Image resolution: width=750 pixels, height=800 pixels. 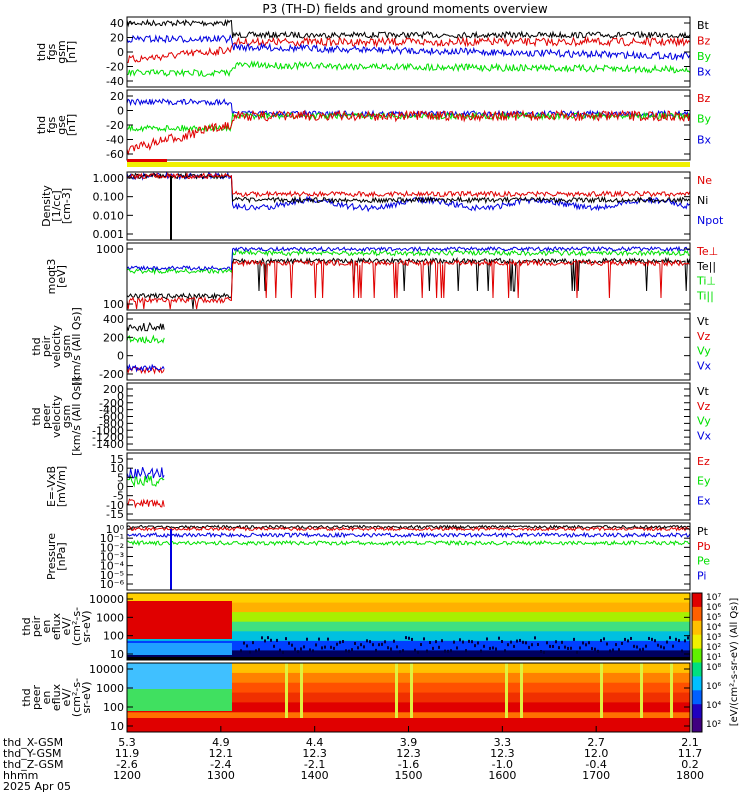 I want to click on y-tick-label: -200, so click(x=111, y=403).